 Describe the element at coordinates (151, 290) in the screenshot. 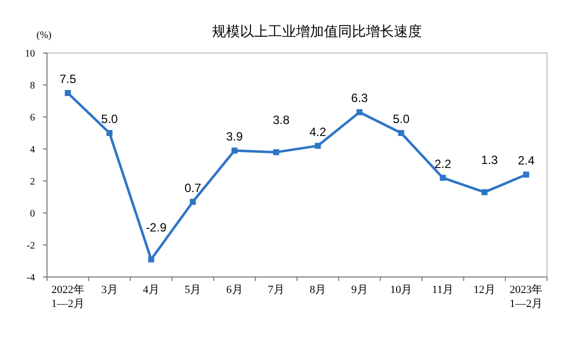

I see `x-tick-label: 4月` at that location.